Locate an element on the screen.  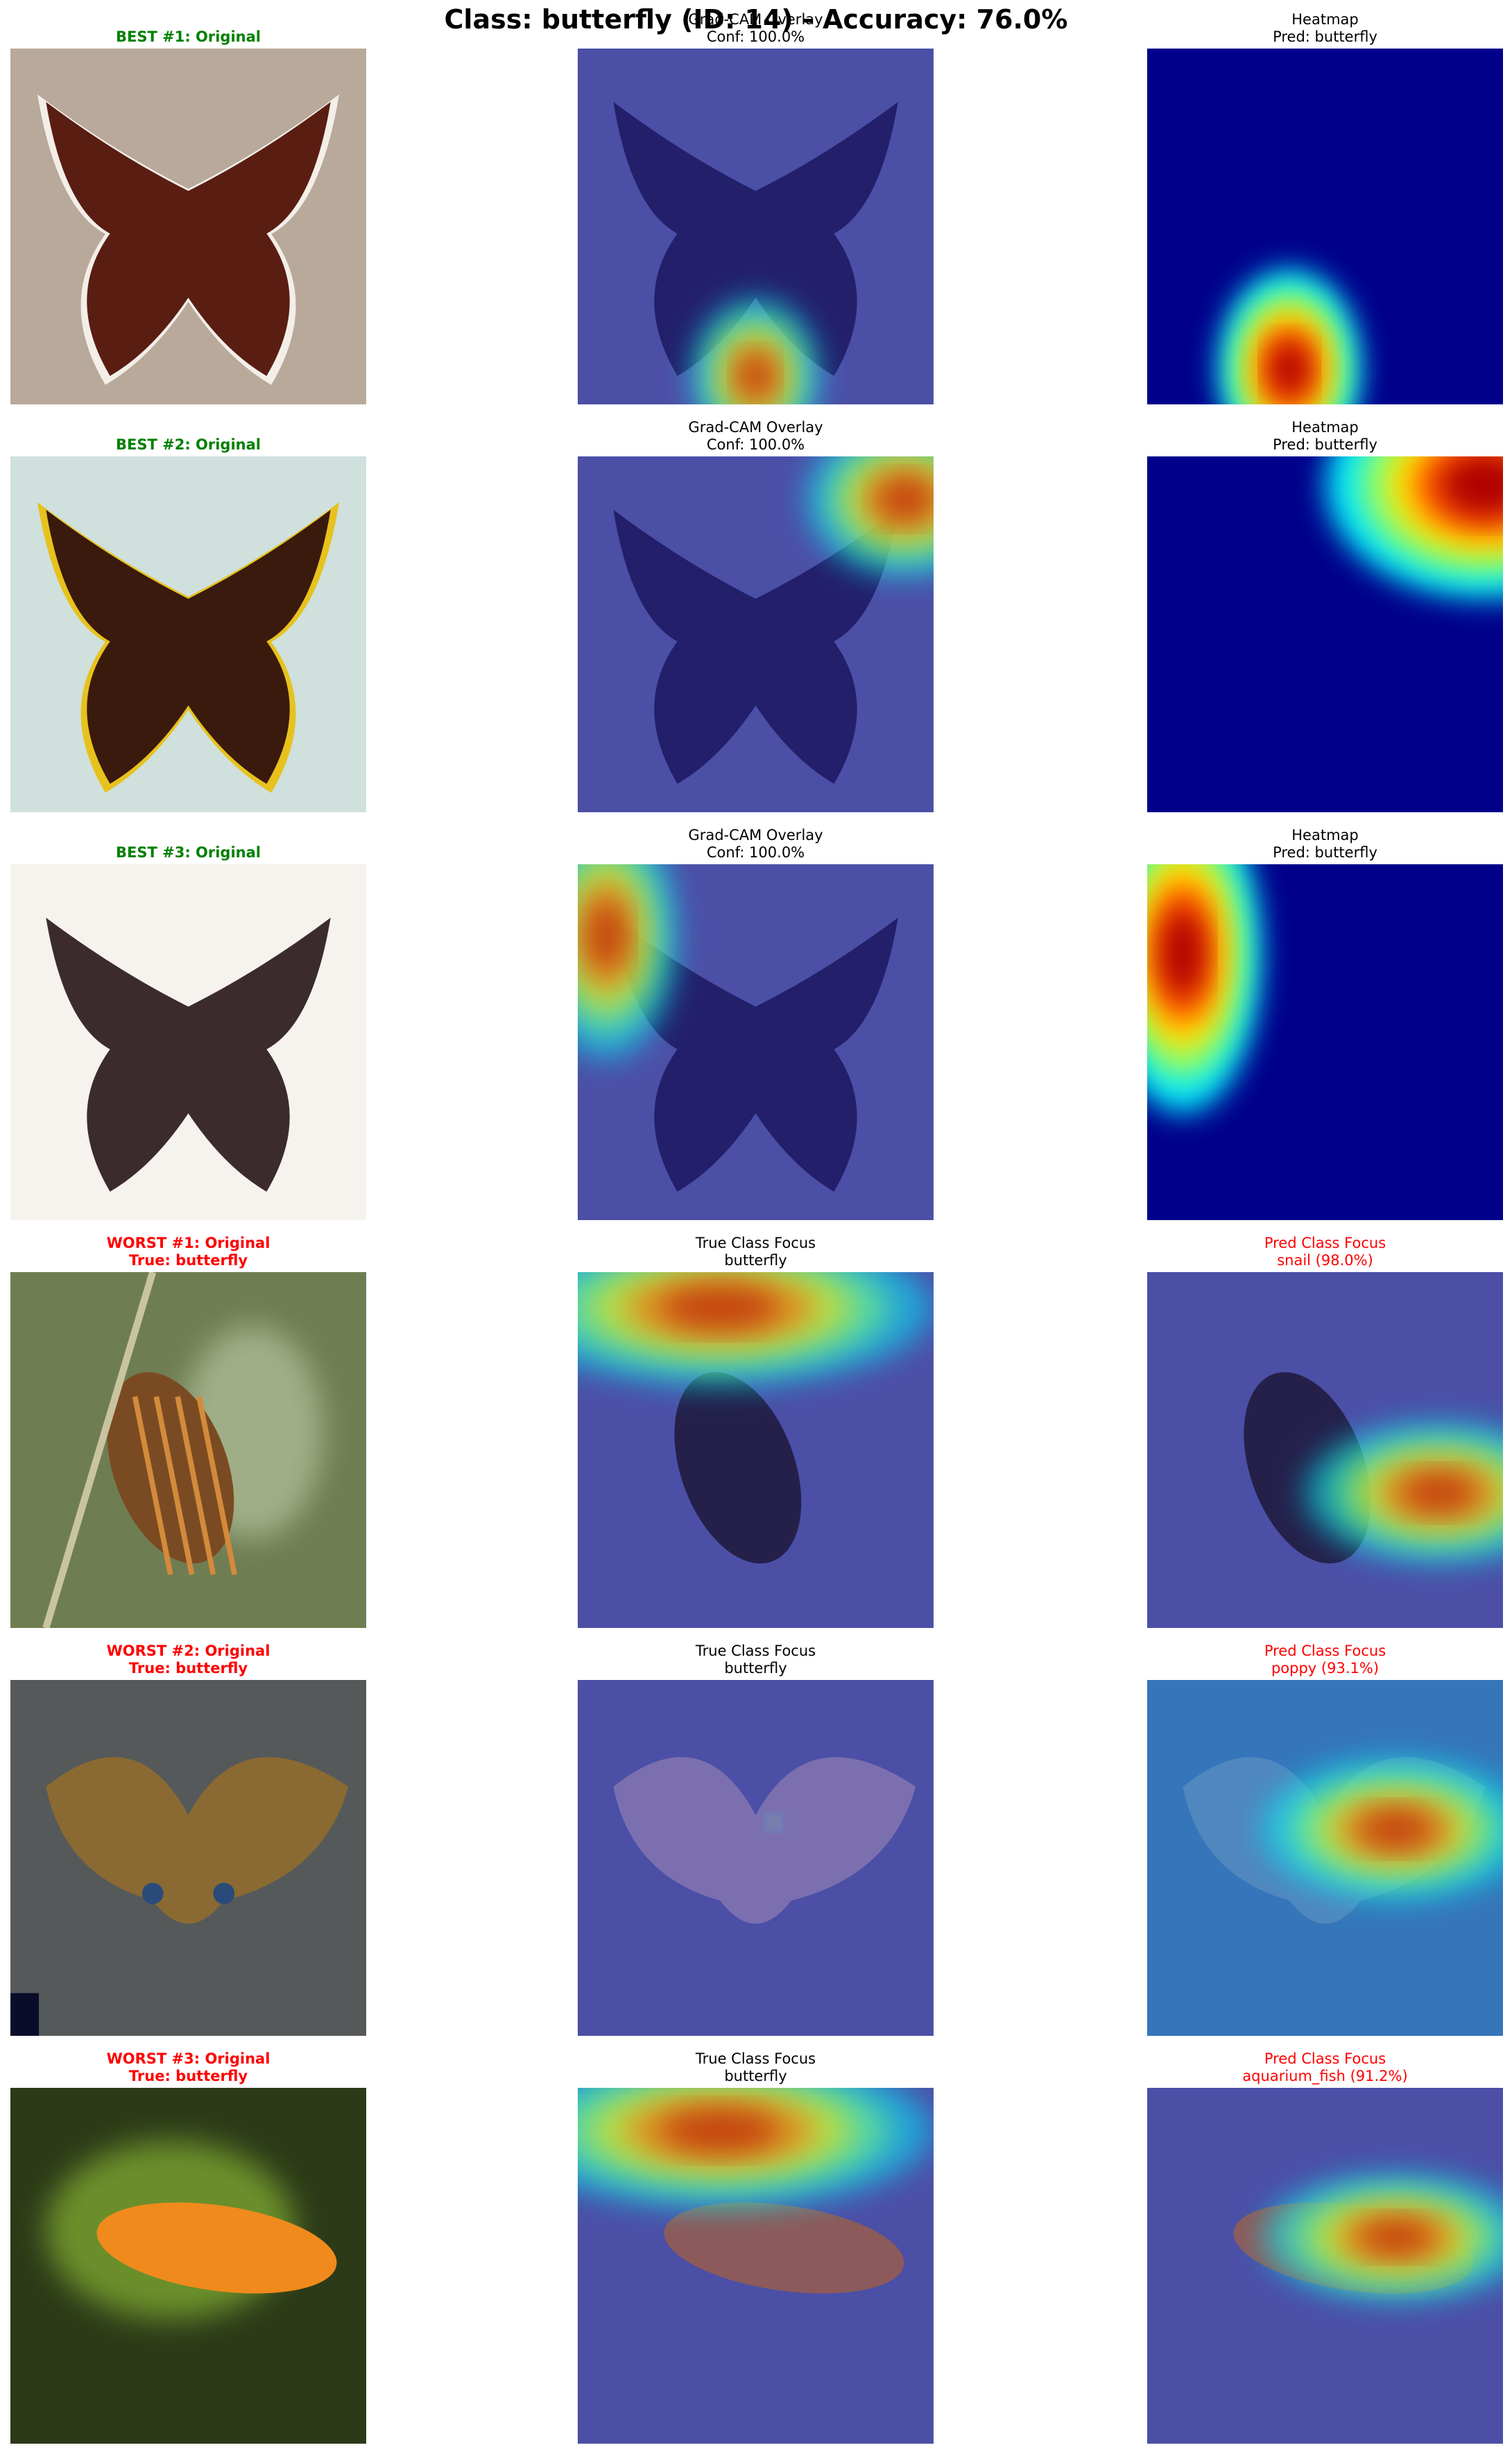
panel-title-line: BEST #2: Original is located at coordinates (189, 444).